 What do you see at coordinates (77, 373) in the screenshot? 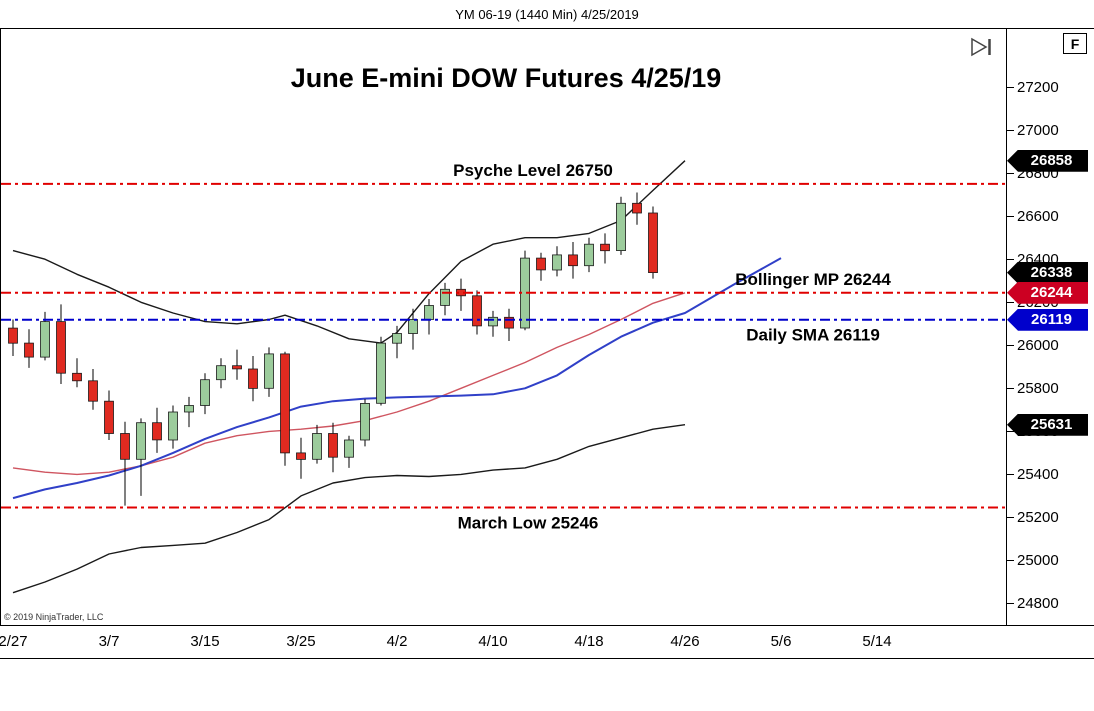
I see `candle-3/5` at bounding box center [77, 373].